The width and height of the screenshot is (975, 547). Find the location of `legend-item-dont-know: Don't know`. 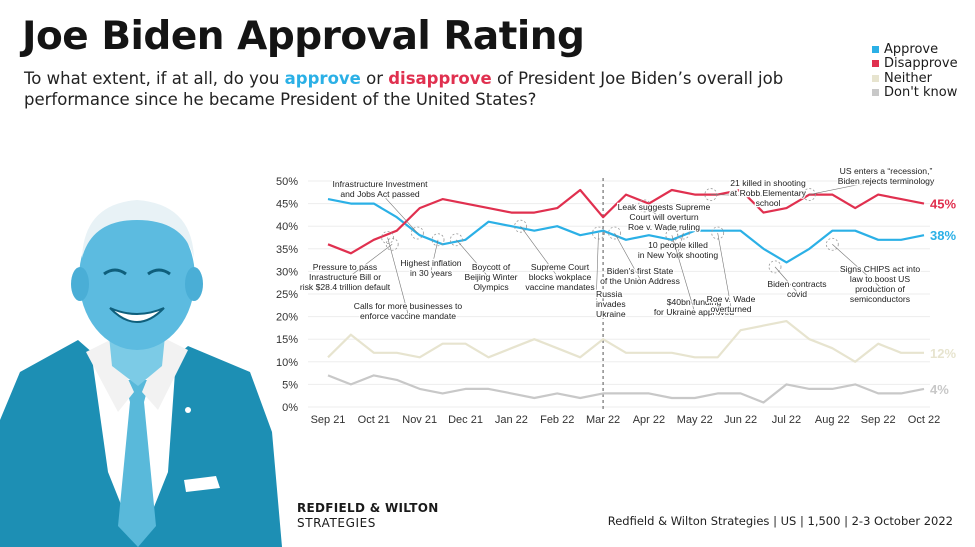

legend-item-dont-know: Don't know is located at coordinates (915, 93).